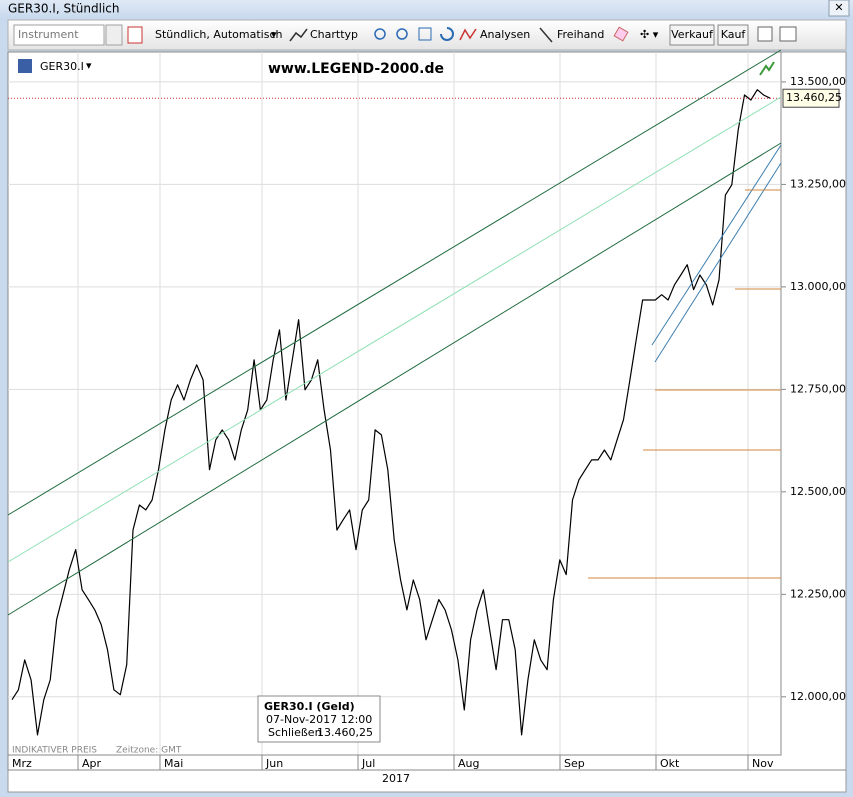 This screenshot has width=853, height=797. I want to click on eraser-icon, so click(621, 34).